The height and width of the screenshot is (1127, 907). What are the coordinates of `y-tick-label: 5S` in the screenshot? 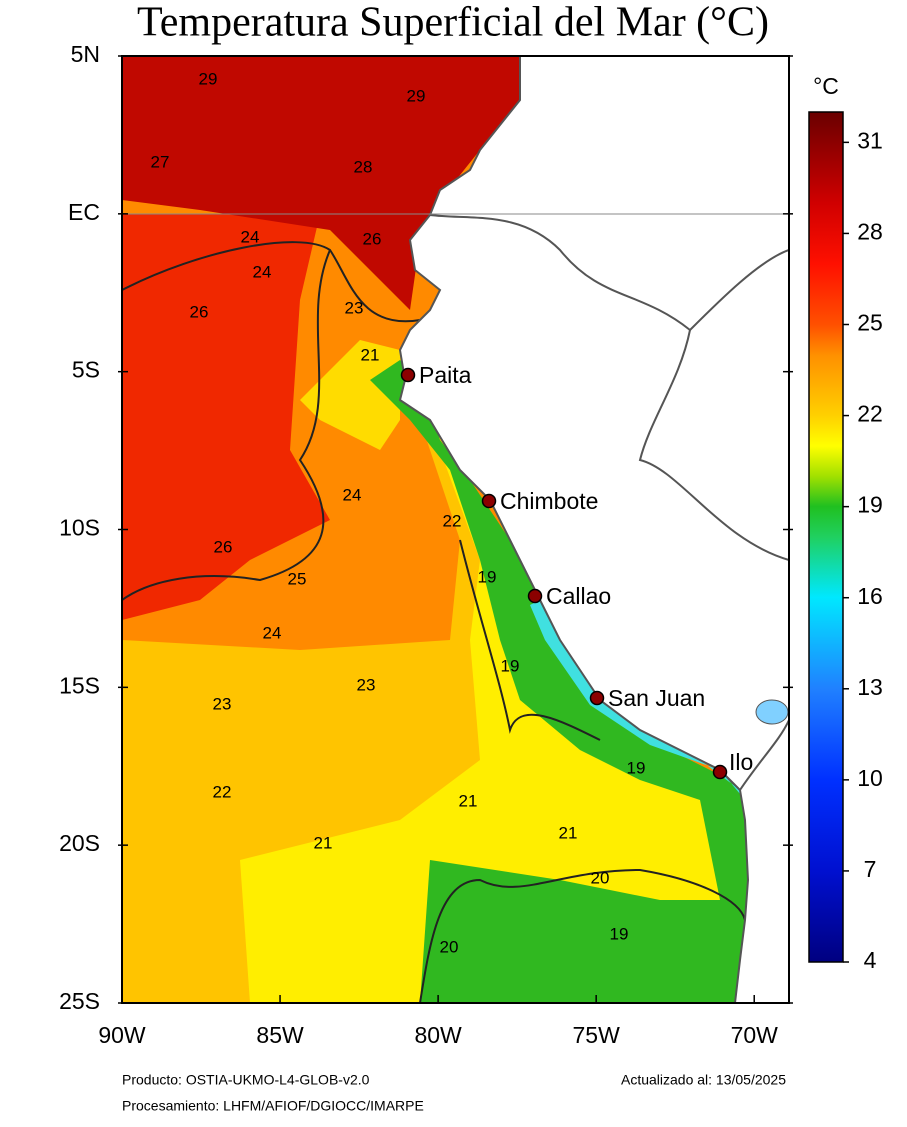 It's located at (86, 370).